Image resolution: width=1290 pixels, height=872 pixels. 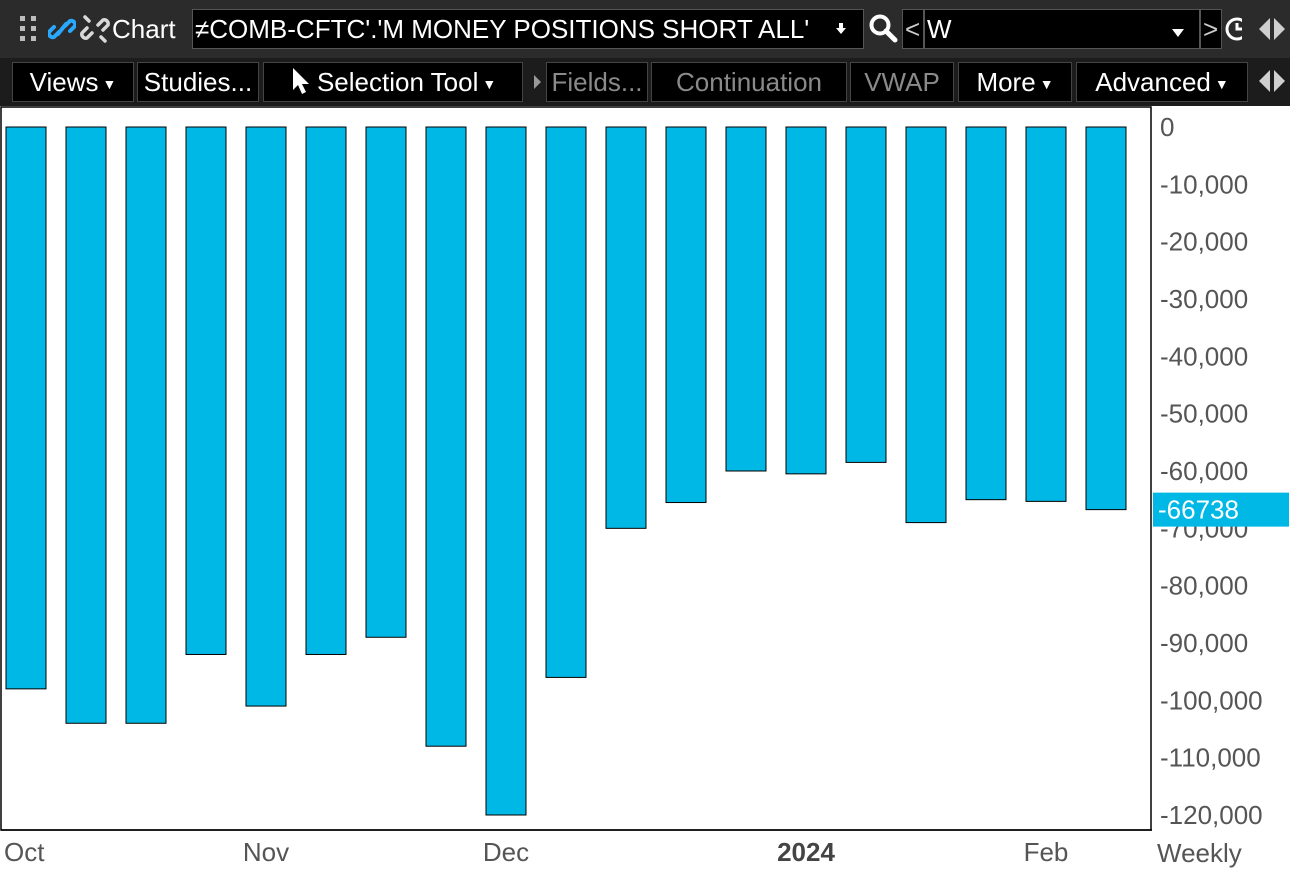 What do you see at coordinates (1272, 29) in the screenshot?
I see `scroll-toolbar-icon` at bounding box center [1272, 29].